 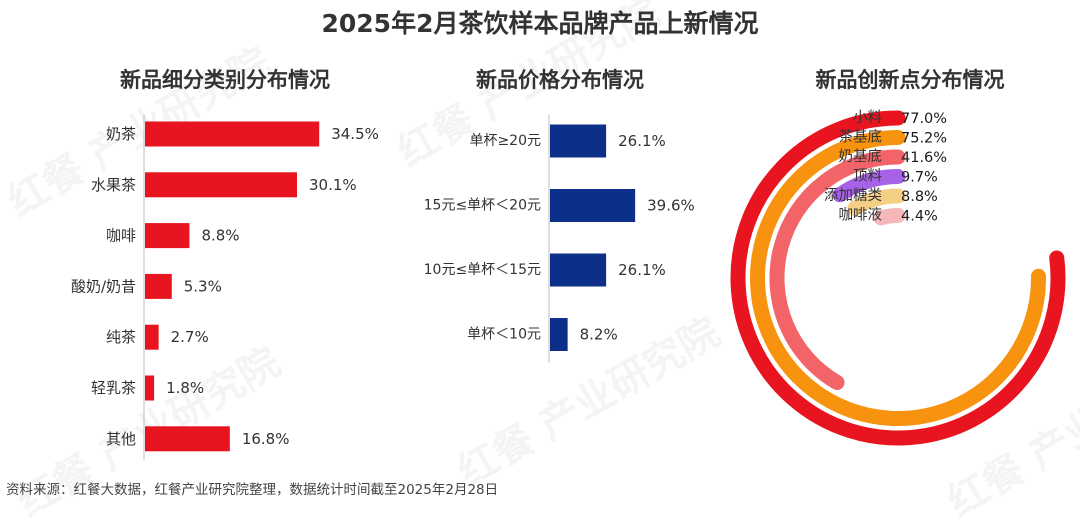 I want to click on category-value-label: 5.3%, so click(x=203, y=286).